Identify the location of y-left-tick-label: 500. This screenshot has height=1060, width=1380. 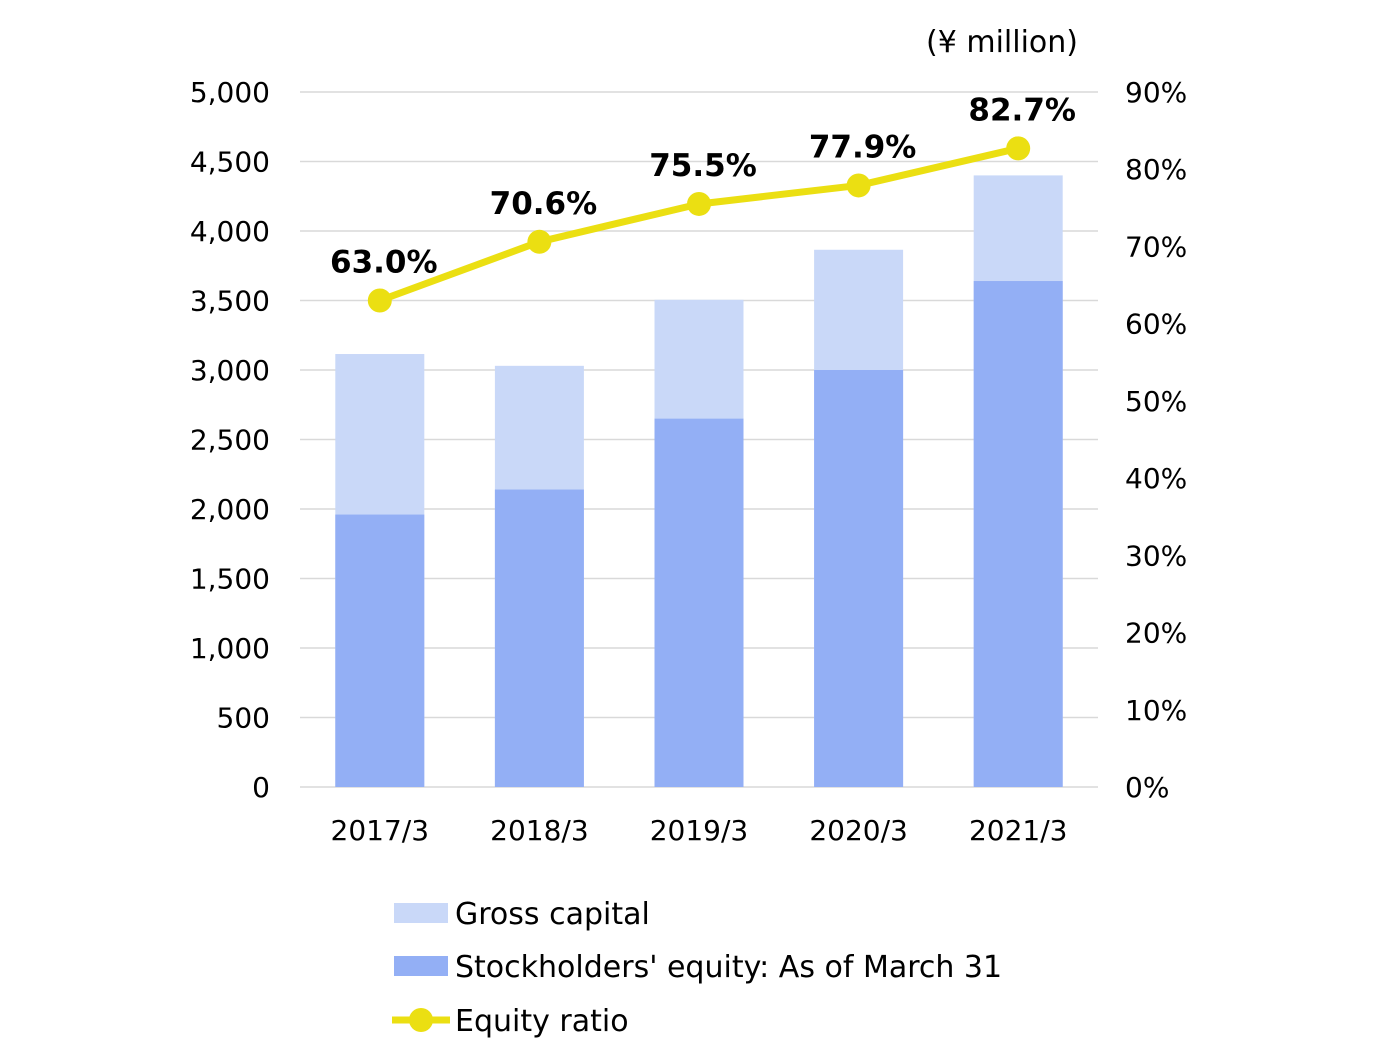
(243, 718).